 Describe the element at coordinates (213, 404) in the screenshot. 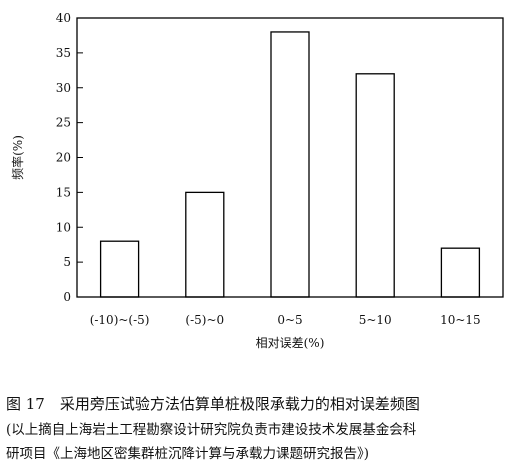

I see `figure-caption: 图 17 采用旁压试验方法估算单桩极限承载力的相对误差频图` at that location.